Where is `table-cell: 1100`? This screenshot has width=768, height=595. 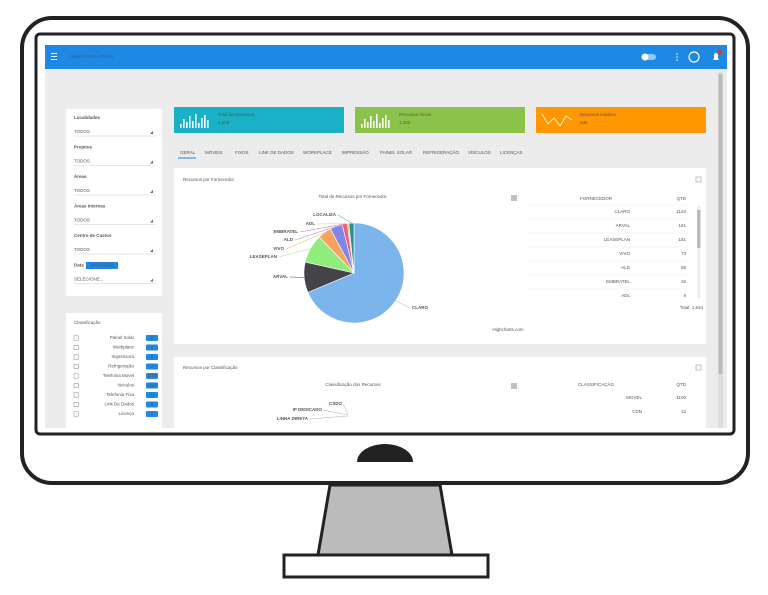
table-cell: 1100 is located at coordinates (681, 397).